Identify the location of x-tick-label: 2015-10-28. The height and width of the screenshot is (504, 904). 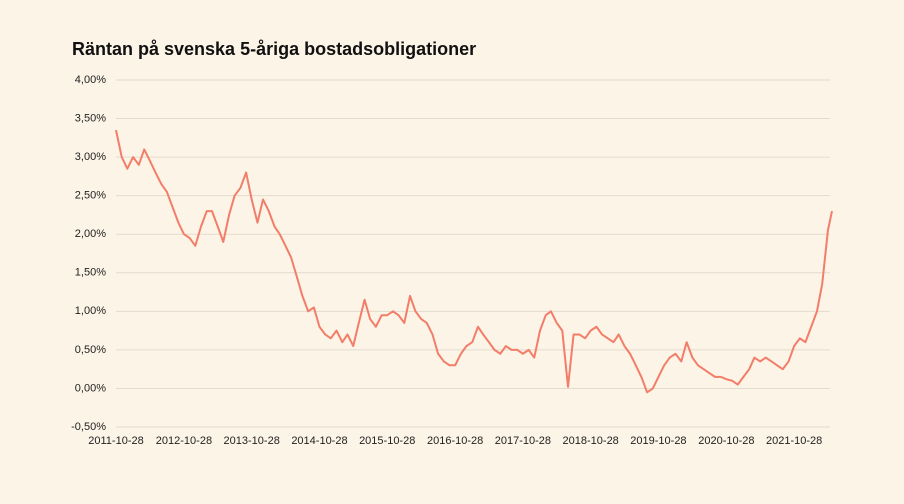
(387, 441).